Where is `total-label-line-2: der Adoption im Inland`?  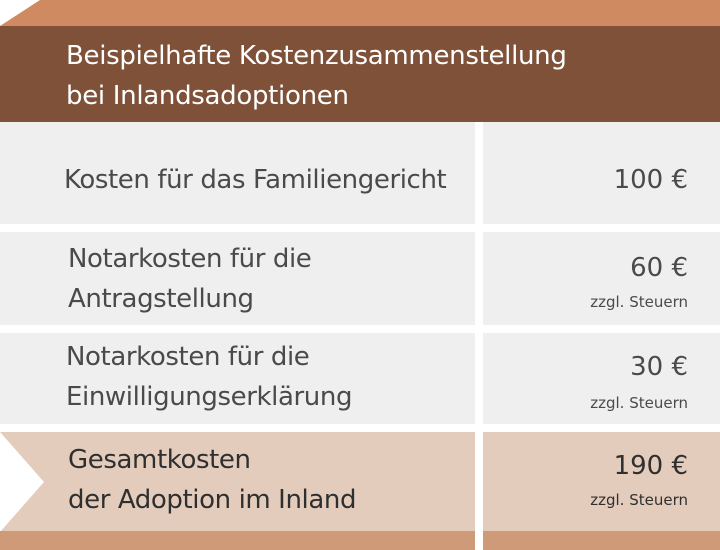
total-label-line-2: der Adoption im Inland is located at coordinates (212, 500).